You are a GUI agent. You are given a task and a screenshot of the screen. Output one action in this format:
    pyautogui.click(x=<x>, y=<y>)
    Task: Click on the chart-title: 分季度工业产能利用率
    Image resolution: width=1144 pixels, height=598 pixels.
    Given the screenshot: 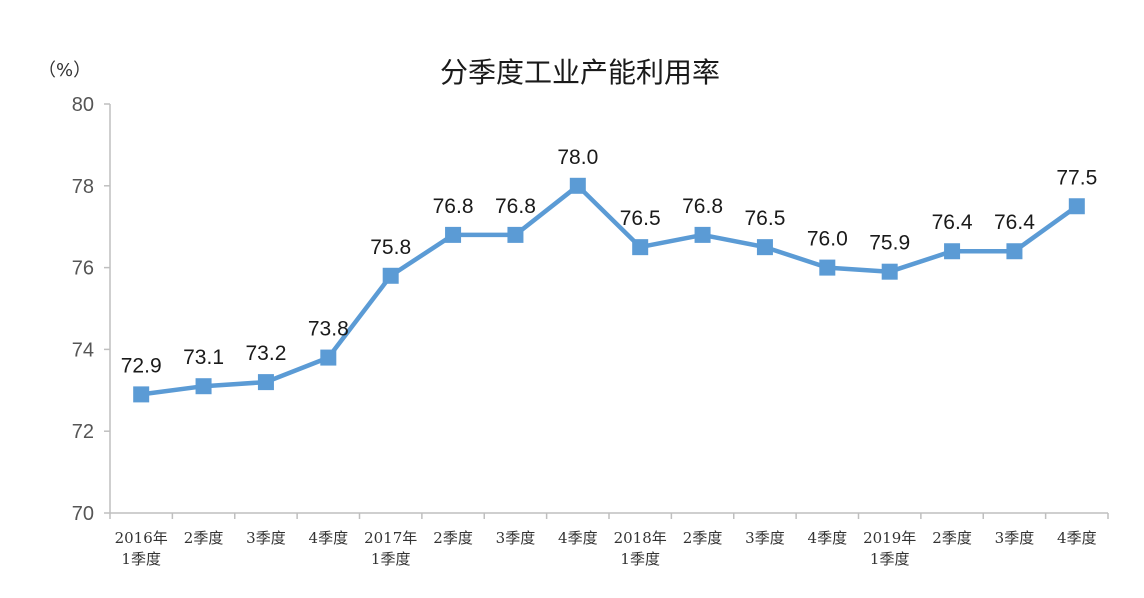 What is the action you would take?
    pyautogui.click(x=580, y=72)
    